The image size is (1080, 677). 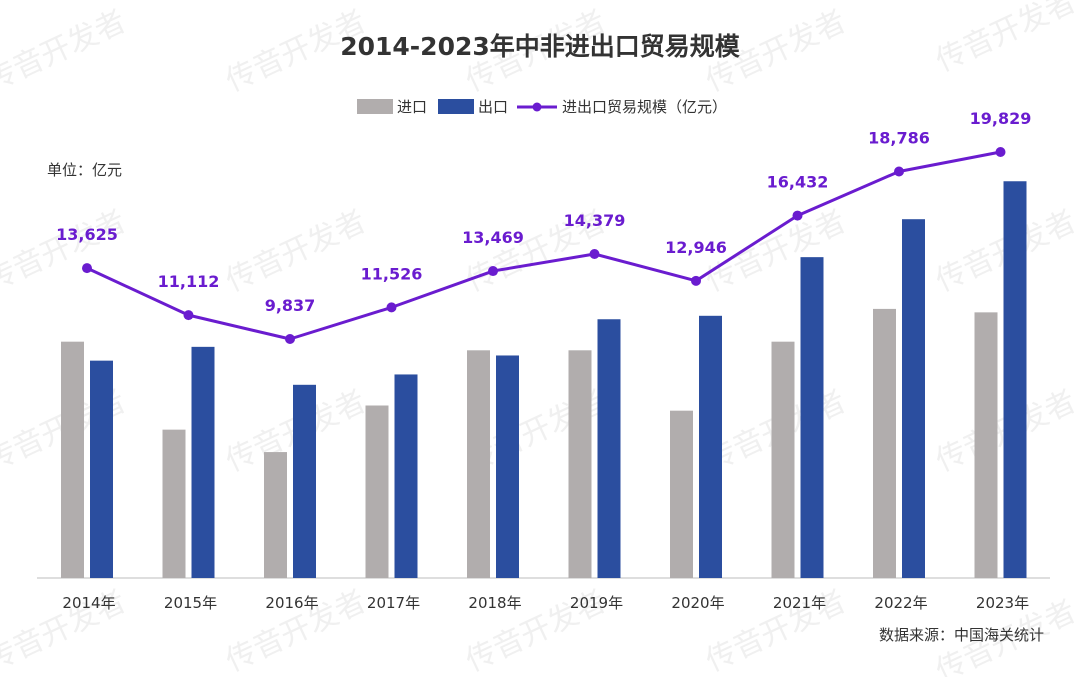 What do you see at coordinates (799, 603) in the screenshot?
I see `x-tick-label: 2021年` at bounding box center [799, 603].